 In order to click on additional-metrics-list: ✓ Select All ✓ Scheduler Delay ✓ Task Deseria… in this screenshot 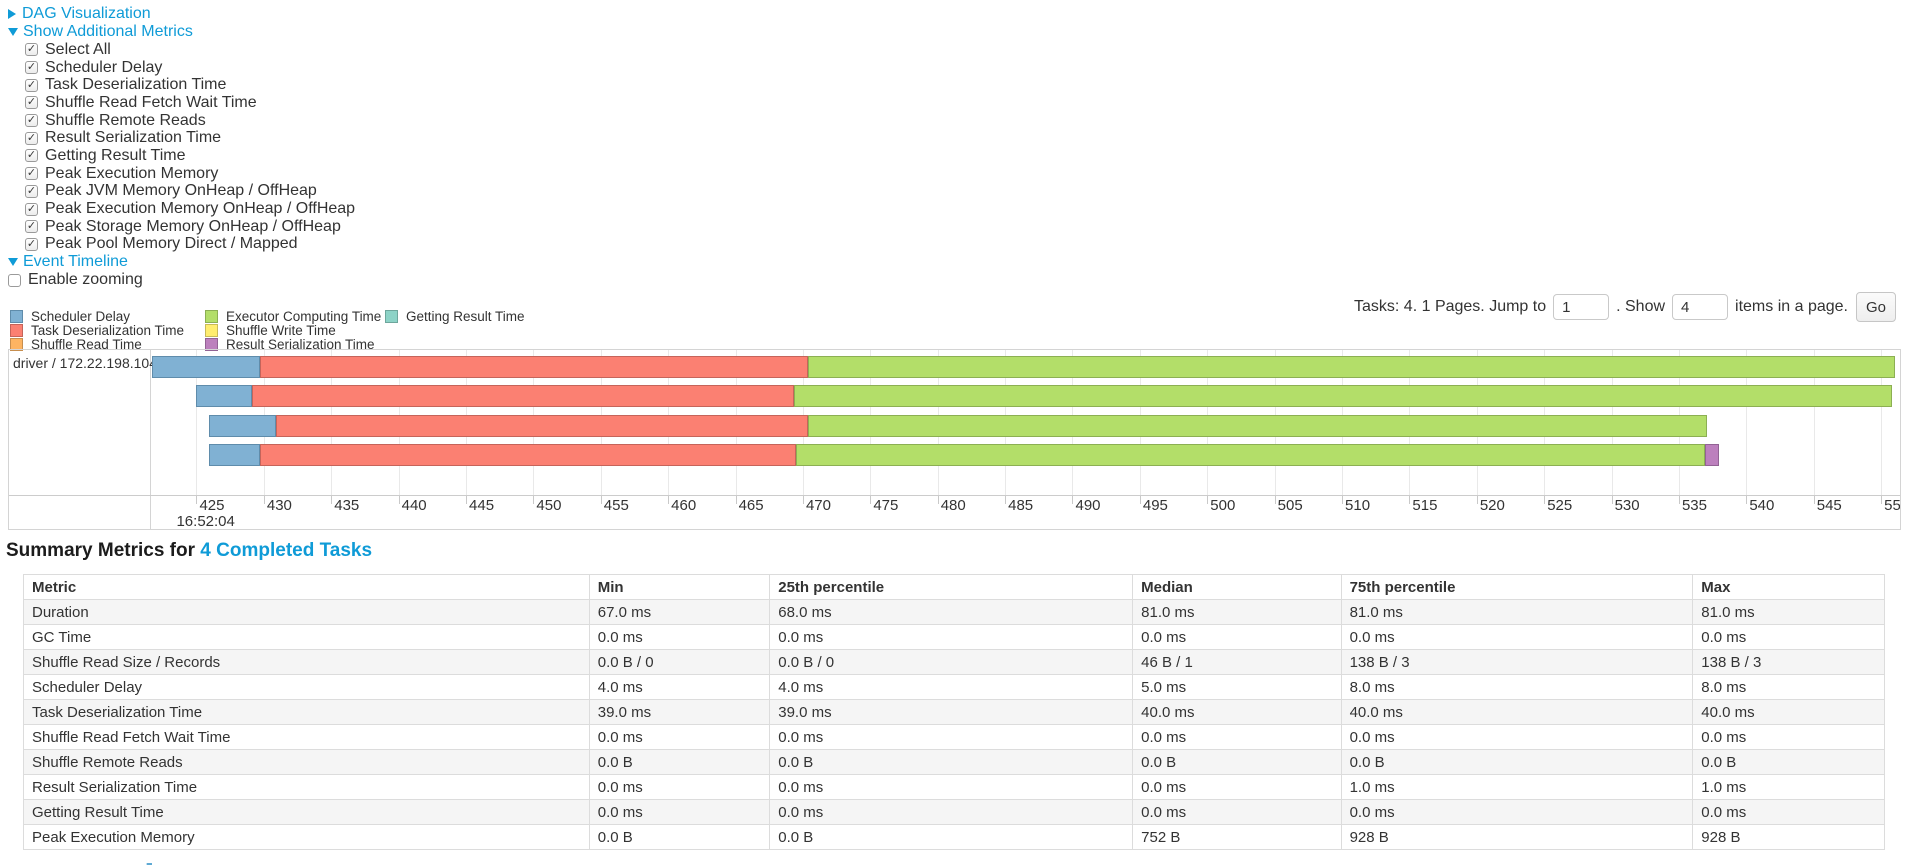, I will do `click(181, 147)`.